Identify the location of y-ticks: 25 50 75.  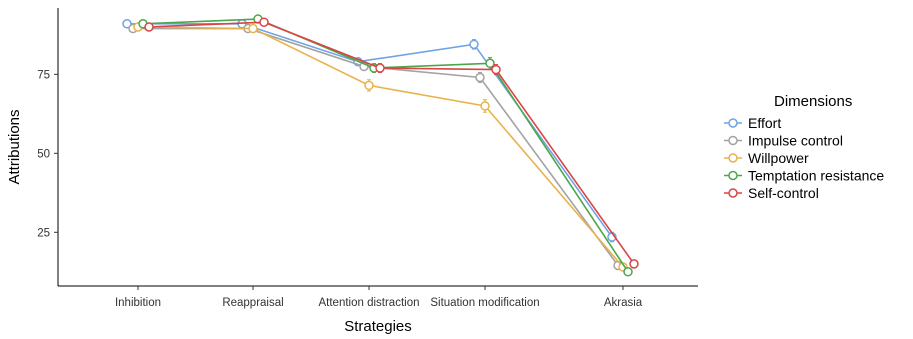
(47, 154).